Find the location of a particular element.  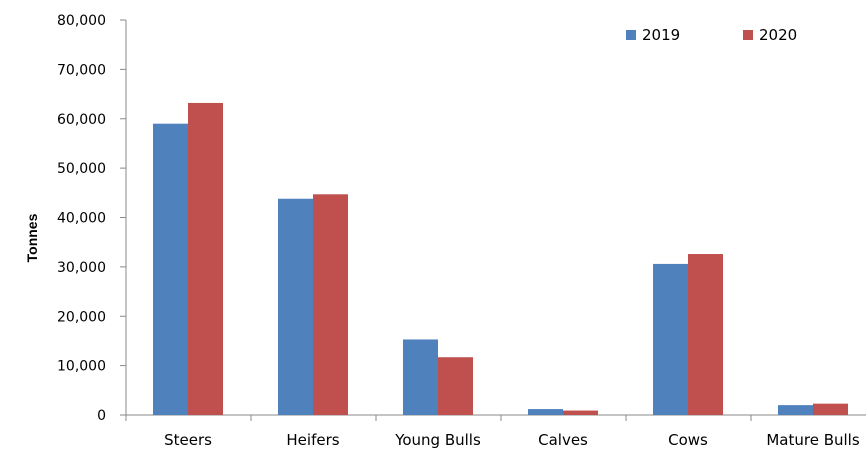

legend-label-2019: 2019 is located at coordinates (661, 35).